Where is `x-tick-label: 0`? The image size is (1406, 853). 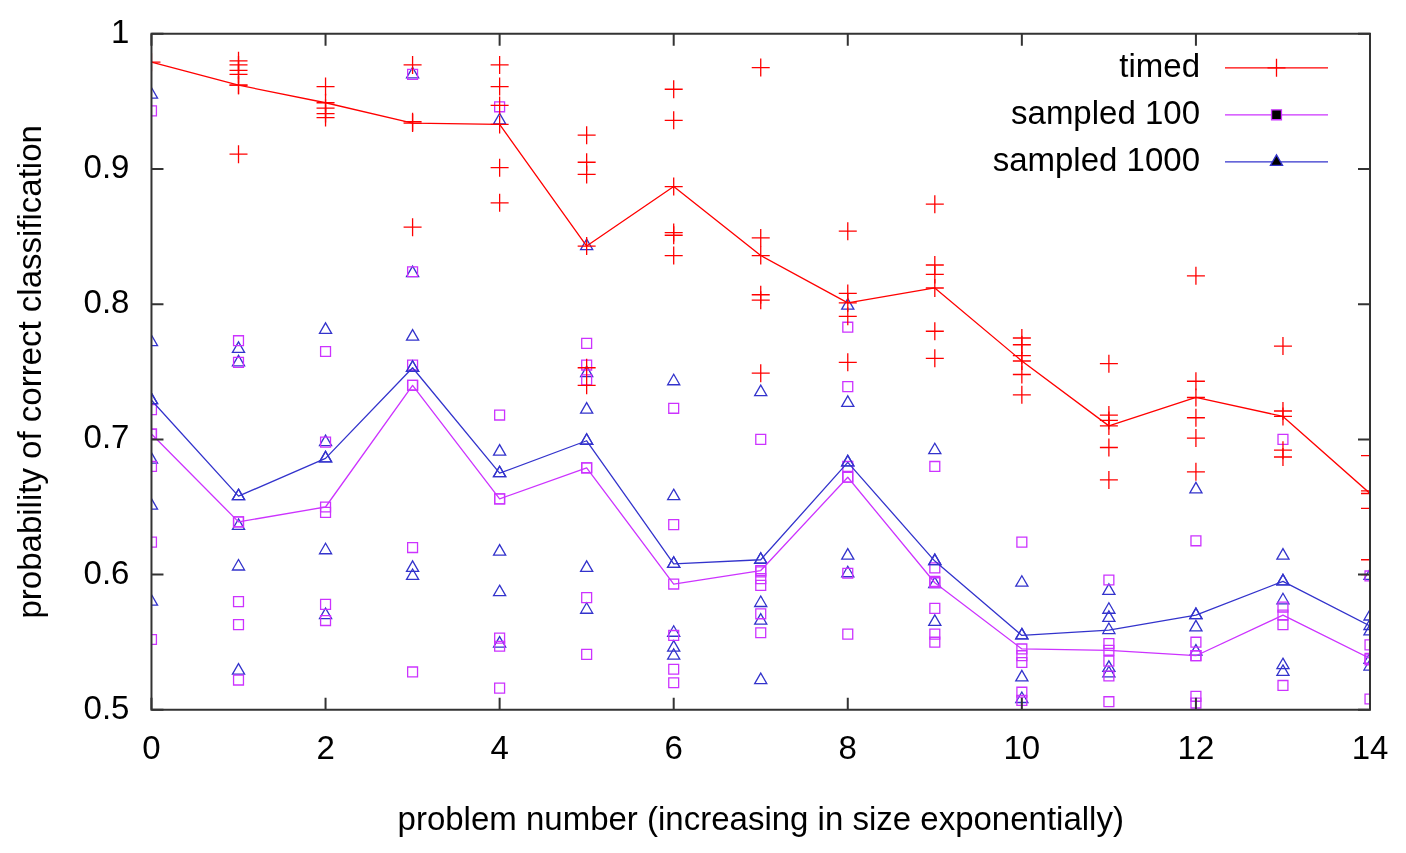 x-tick-label: 0 is located at coordinates (151, 747).